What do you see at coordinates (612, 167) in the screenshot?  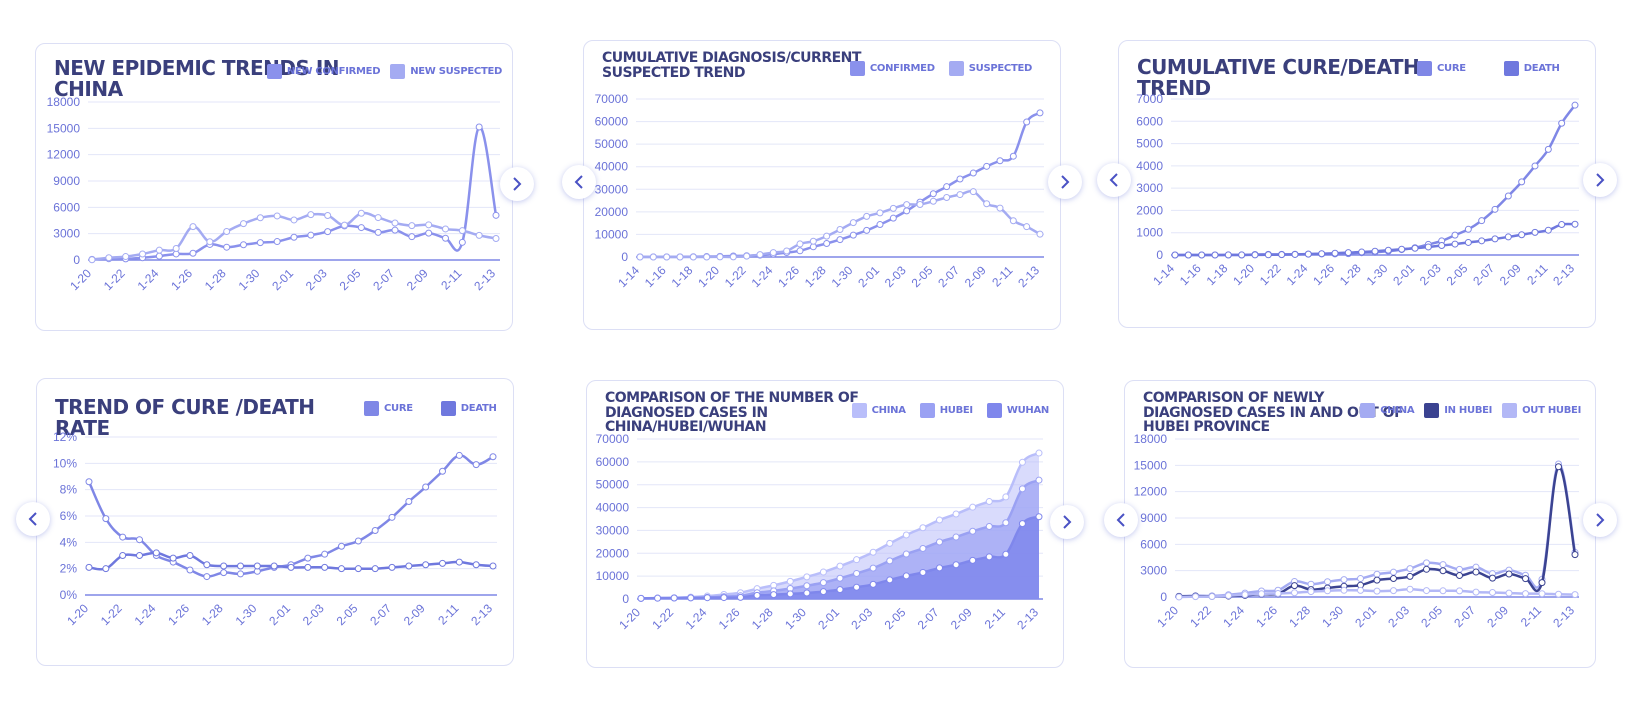 I see `y-tick-label: 40000` at bounding box center [612, 167].